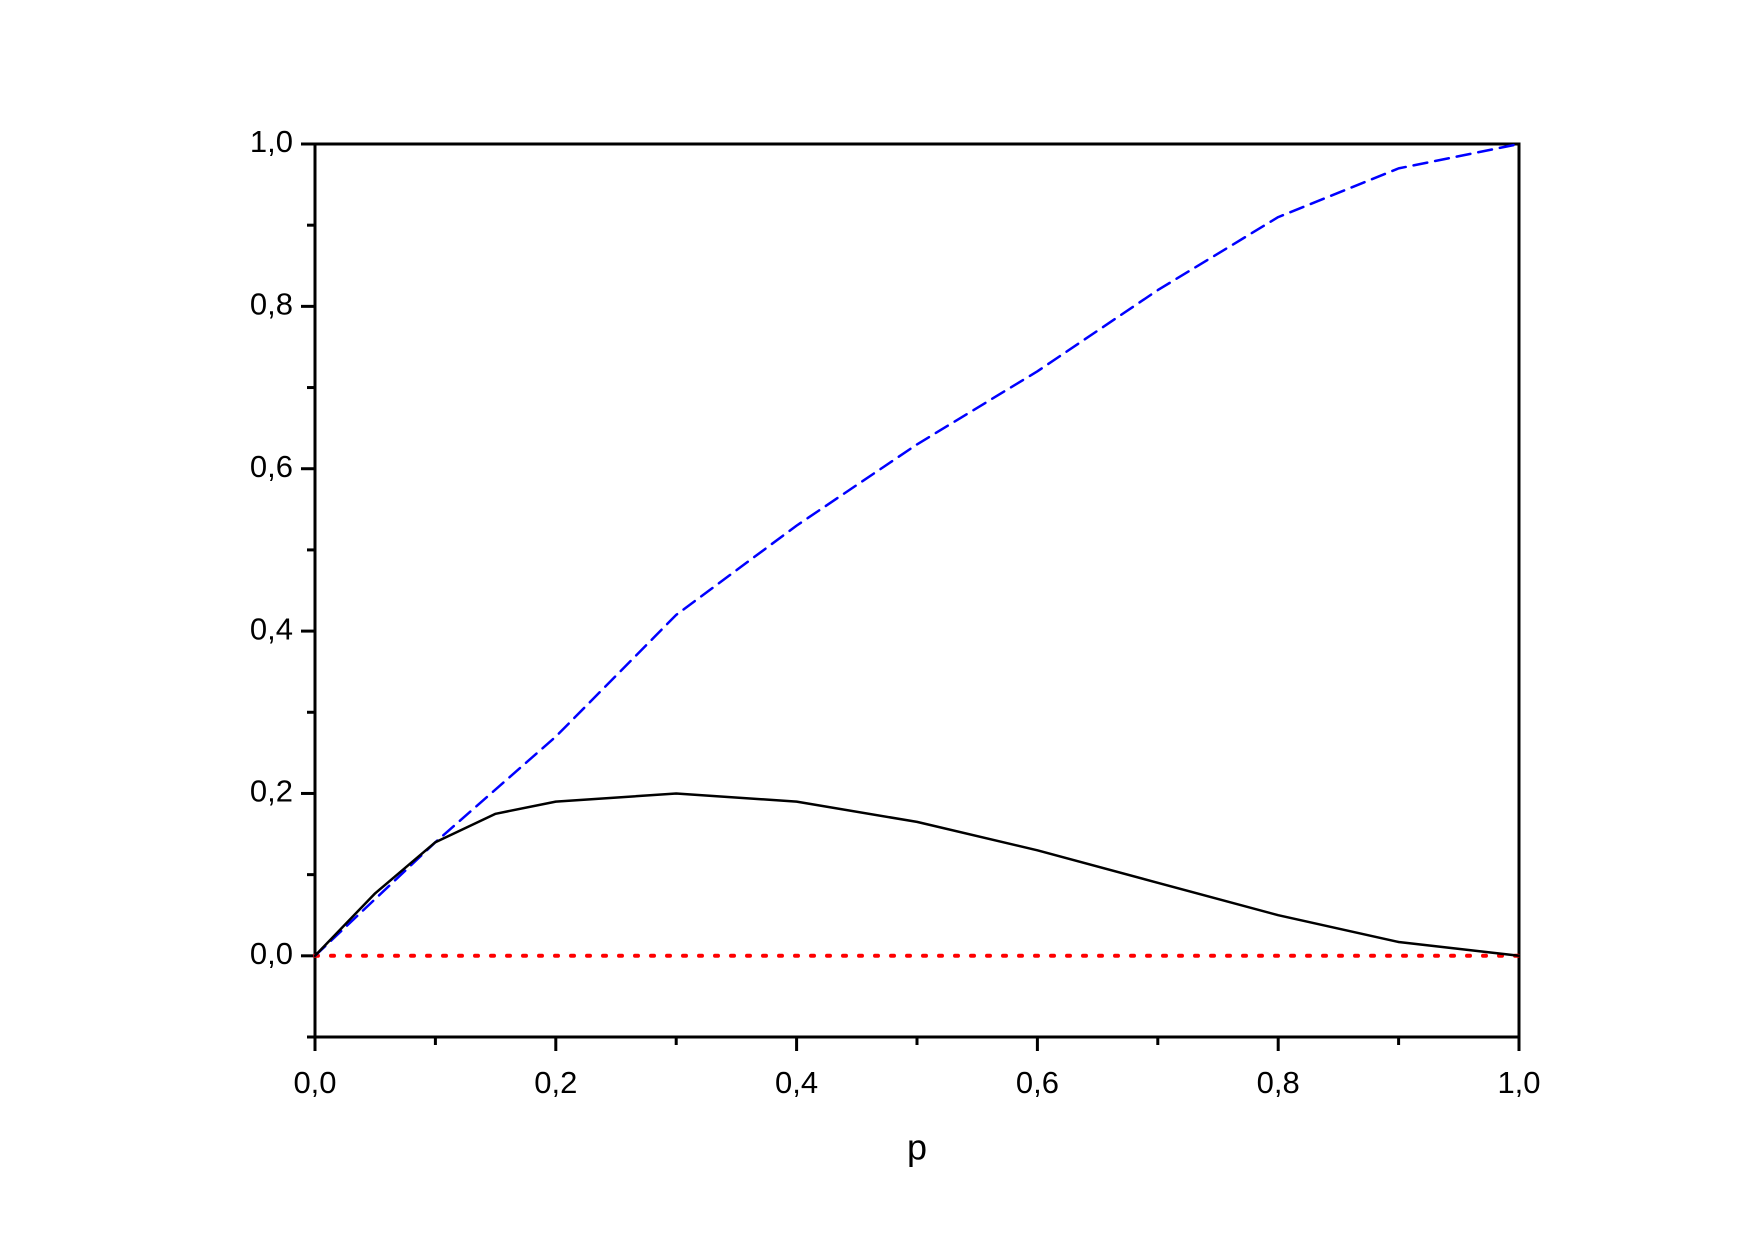 The image size is (1755, 1240). Describe the element at coordinates (1037, 1082) in the screenshot. I see `x-tick-label: 0,6` at that location.